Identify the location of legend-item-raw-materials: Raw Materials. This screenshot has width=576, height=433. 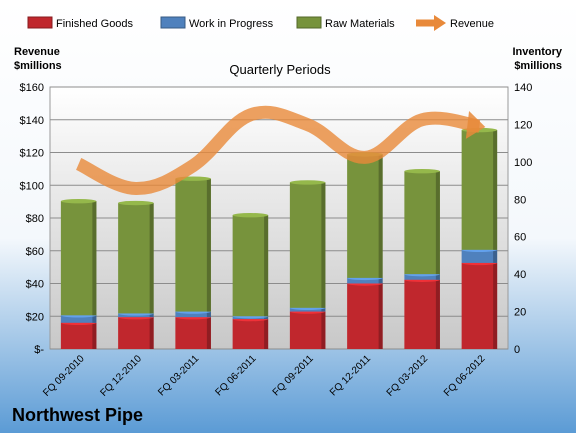
(345, 23).